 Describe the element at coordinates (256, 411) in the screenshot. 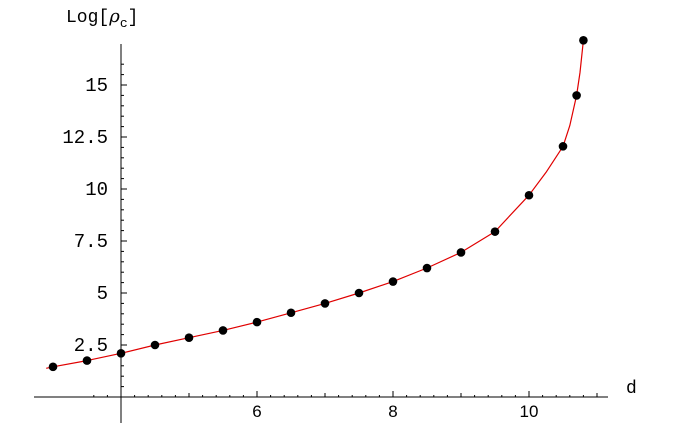

I see `x-tick-label: 6` at that location.